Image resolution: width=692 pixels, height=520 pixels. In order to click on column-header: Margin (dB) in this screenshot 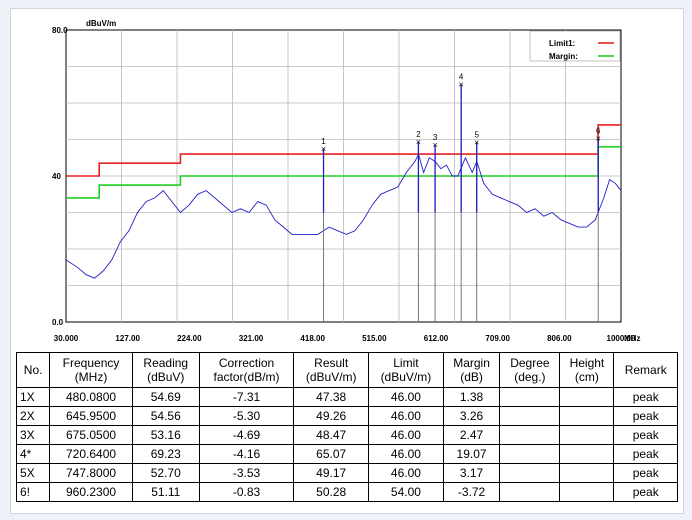, I will do `click(471, 370)`.